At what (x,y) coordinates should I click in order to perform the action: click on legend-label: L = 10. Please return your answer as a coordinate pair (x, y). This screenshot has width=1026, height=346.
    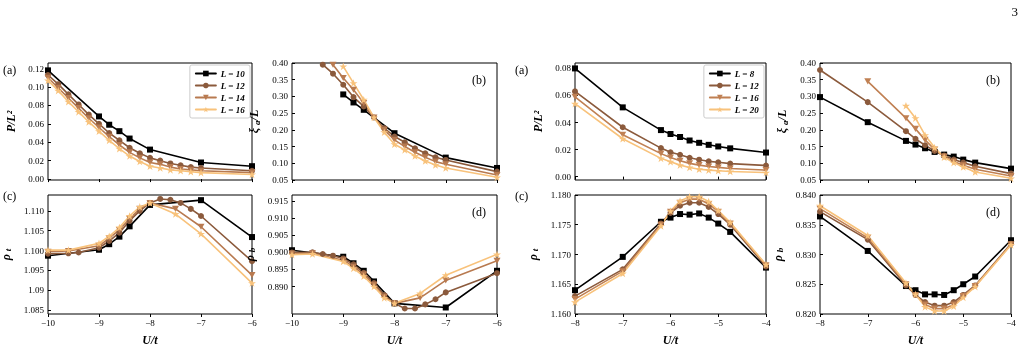
    Looking at the image, I should click on (232, 73).